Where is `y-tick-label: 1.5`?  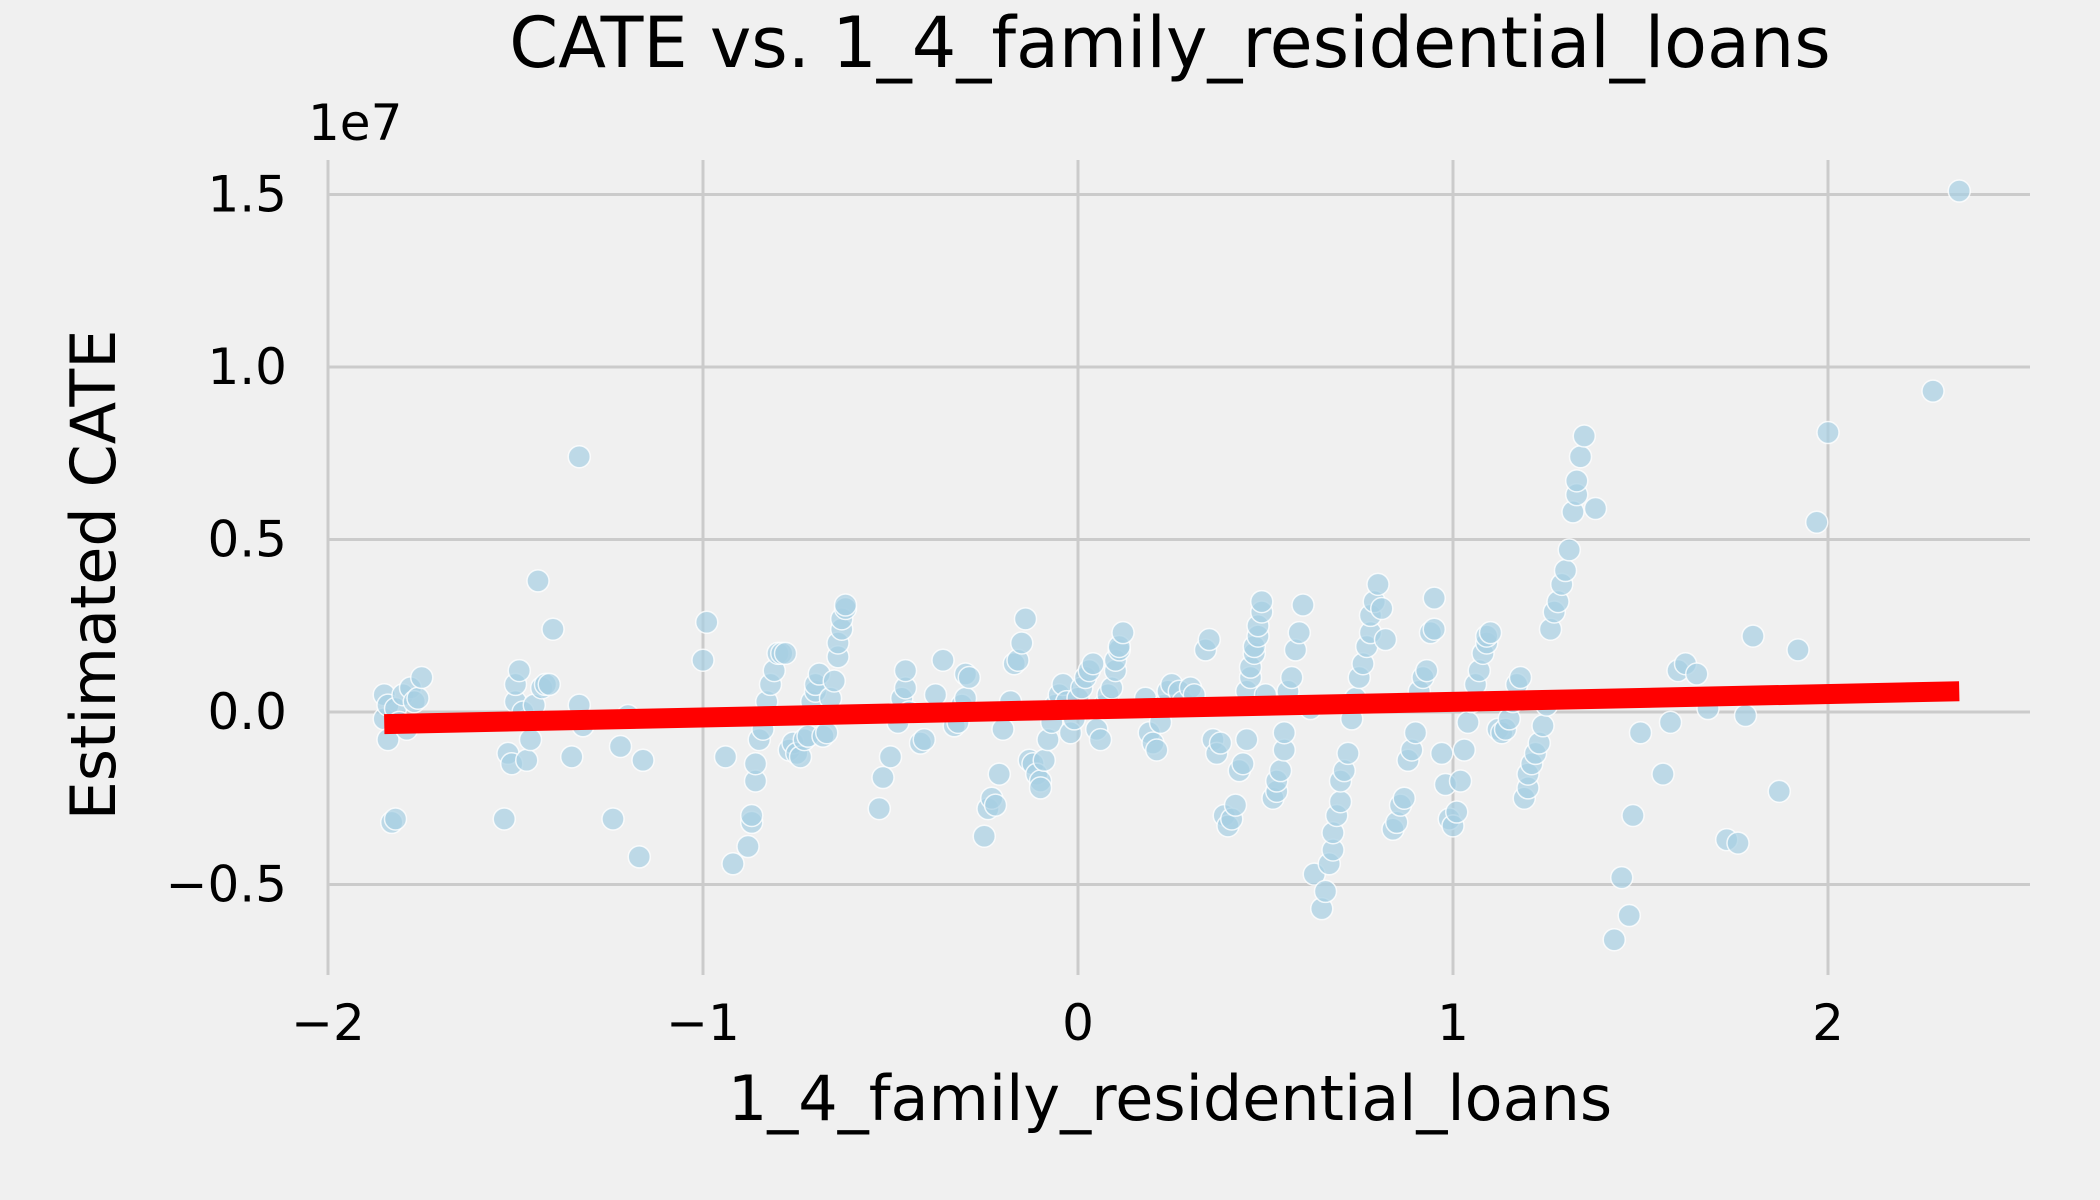 y-tick-label: 1.5 is located at coordinates (247, 195).